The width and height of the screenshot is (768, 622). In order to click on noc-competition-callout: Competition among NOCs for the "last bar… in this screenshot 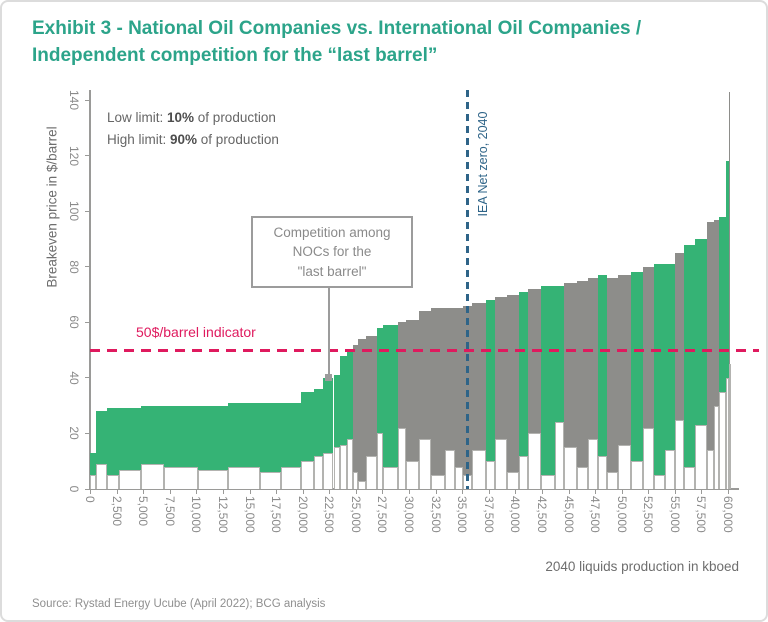, I will do `click(332, 252)`.